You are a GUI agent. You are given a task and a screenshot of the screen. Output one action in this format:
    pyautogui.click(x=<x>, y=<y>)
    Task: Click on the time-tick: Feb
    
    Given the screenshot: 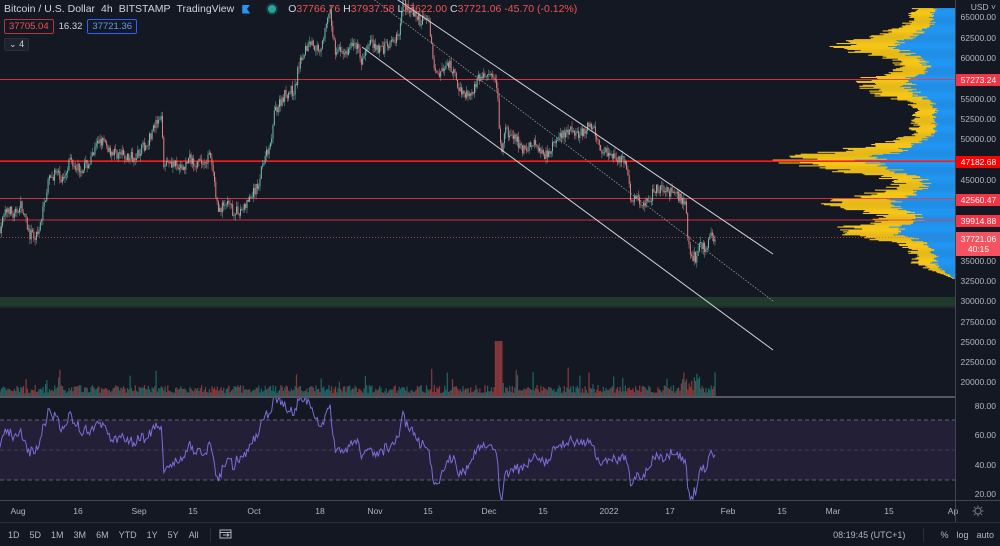 What is the action you would take?
    pyautogui.click(x=728, y=511)
    